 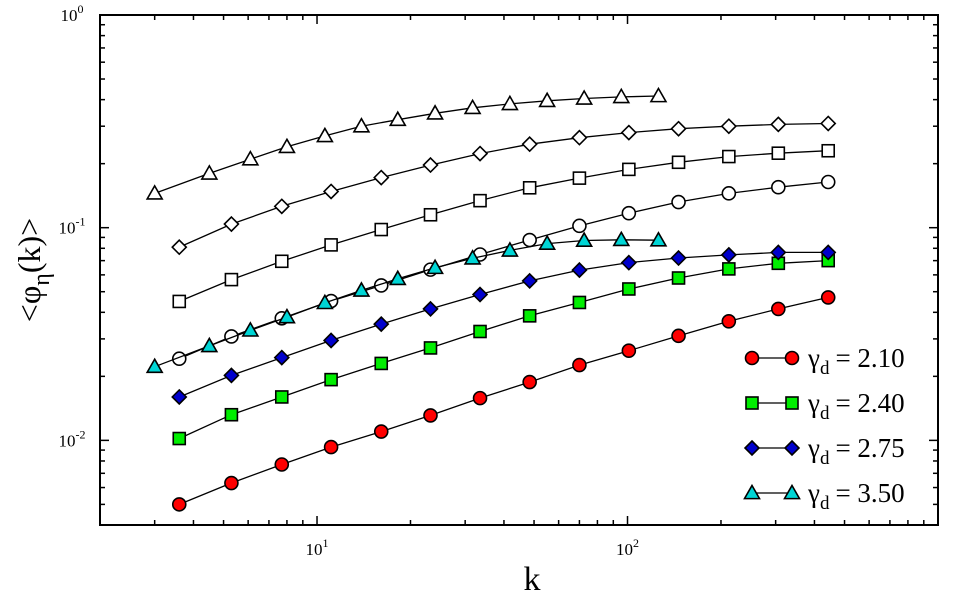 I want to click on y-axis-title-close: (k)>, so click(x=29, y=245).